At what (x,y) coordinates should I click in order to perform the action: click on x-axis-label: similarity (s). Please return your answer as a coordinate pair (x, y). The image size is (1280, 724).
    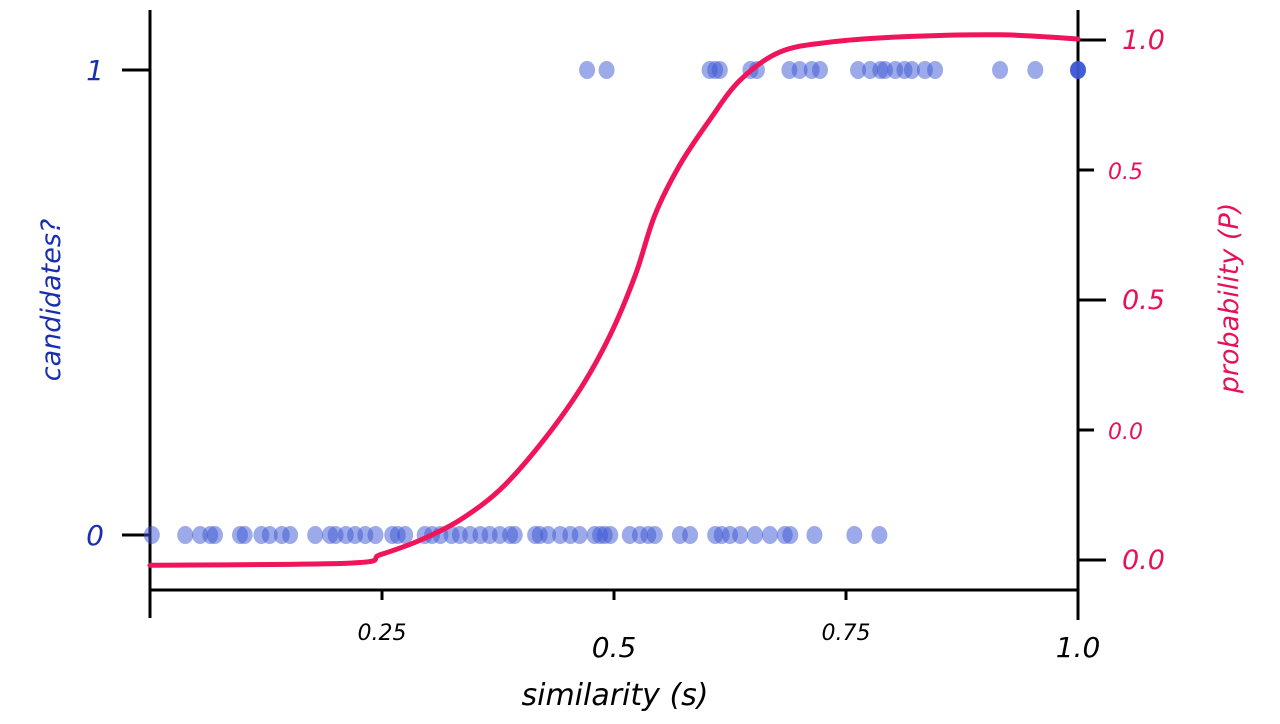
    Looking at the image, I should click on (614, 695).